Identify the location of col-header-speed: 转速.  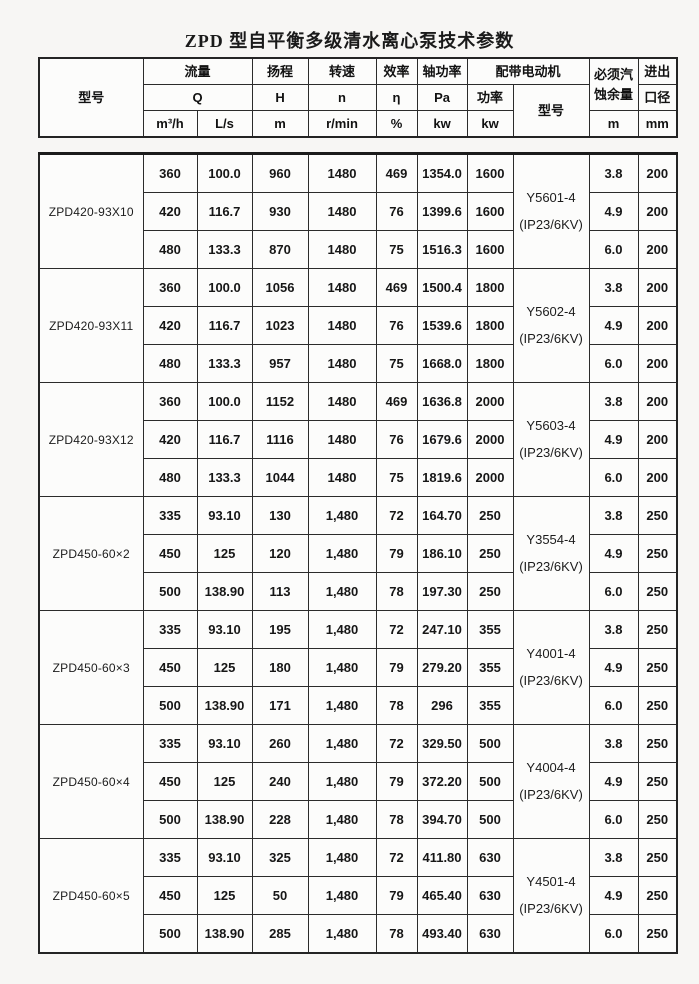
(342, 71).